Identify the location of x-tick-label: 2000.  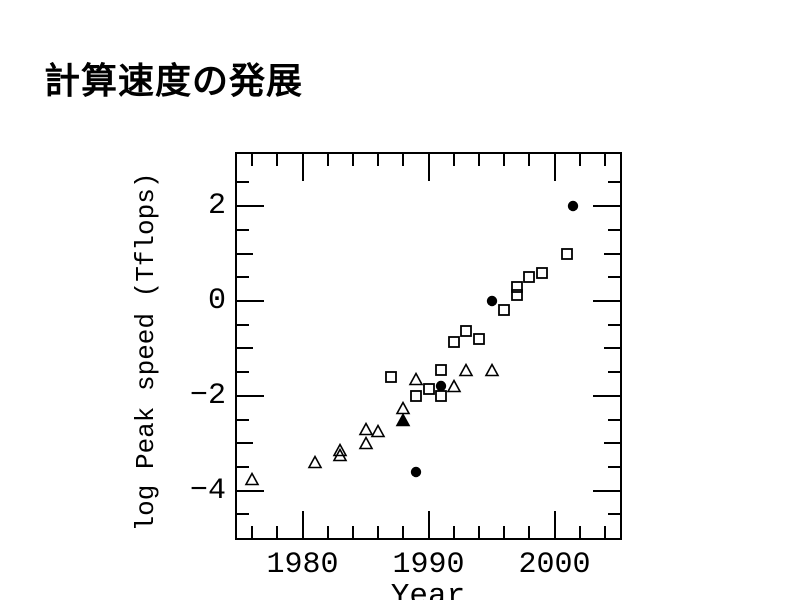
(554, 565).